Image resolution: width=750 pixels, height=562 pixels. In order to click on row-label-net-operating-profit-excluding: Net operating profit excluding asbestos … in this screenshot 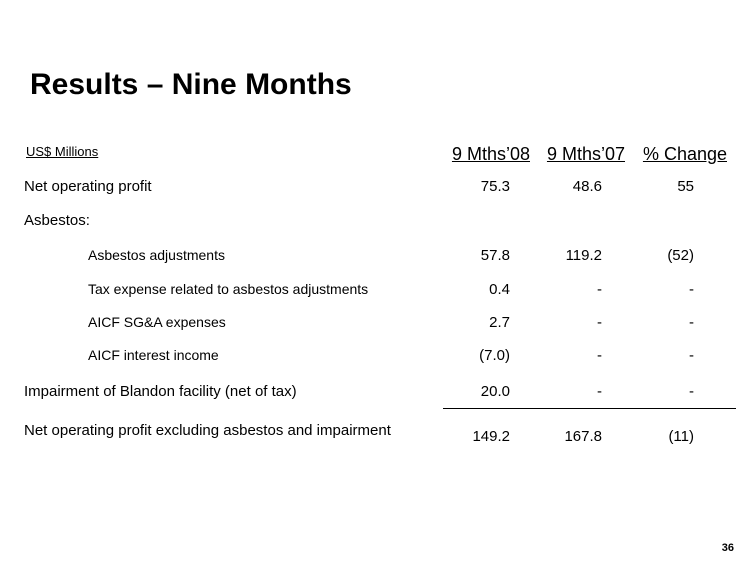, I will do `click(207, 430)`.